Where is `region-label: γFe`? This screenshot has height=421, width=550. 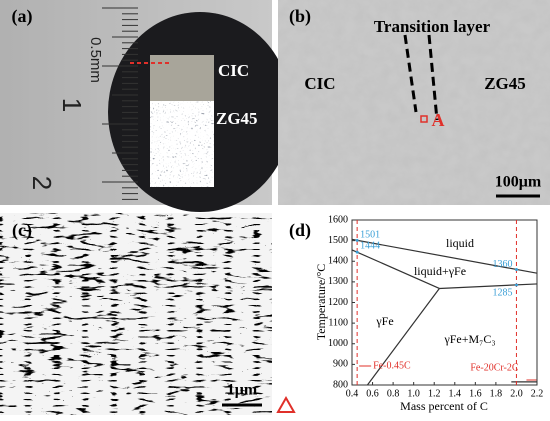
region-label: γFe is located at coordinates (384, 321).